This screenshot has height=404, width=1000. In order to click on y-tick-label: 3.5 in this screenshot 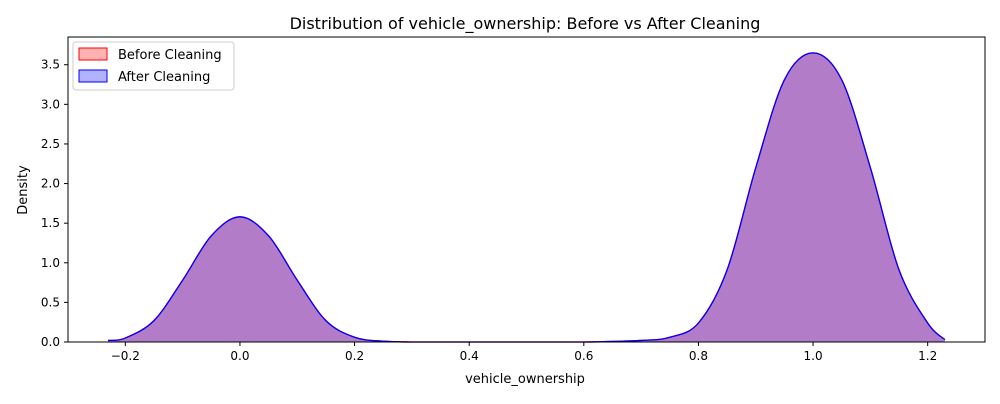, I will do `click(50, 65)`.